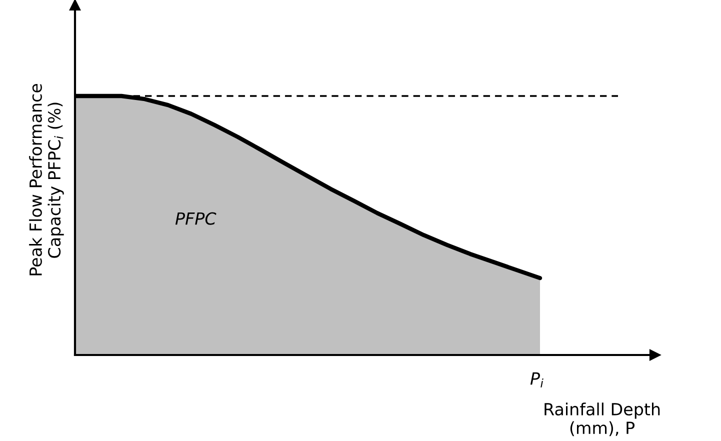  What do you see at coordinates (195, 218) in the screenshot?
I see `annotation: PFPC` at bounding box center [195, 218].